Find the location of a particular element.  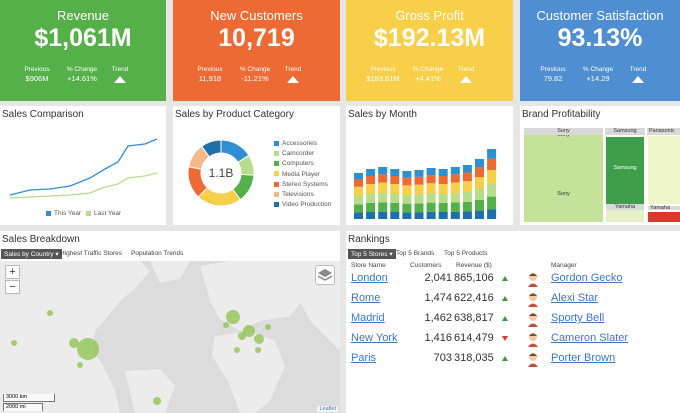

store-name-link: Rome is located at coordinates (366, 298).